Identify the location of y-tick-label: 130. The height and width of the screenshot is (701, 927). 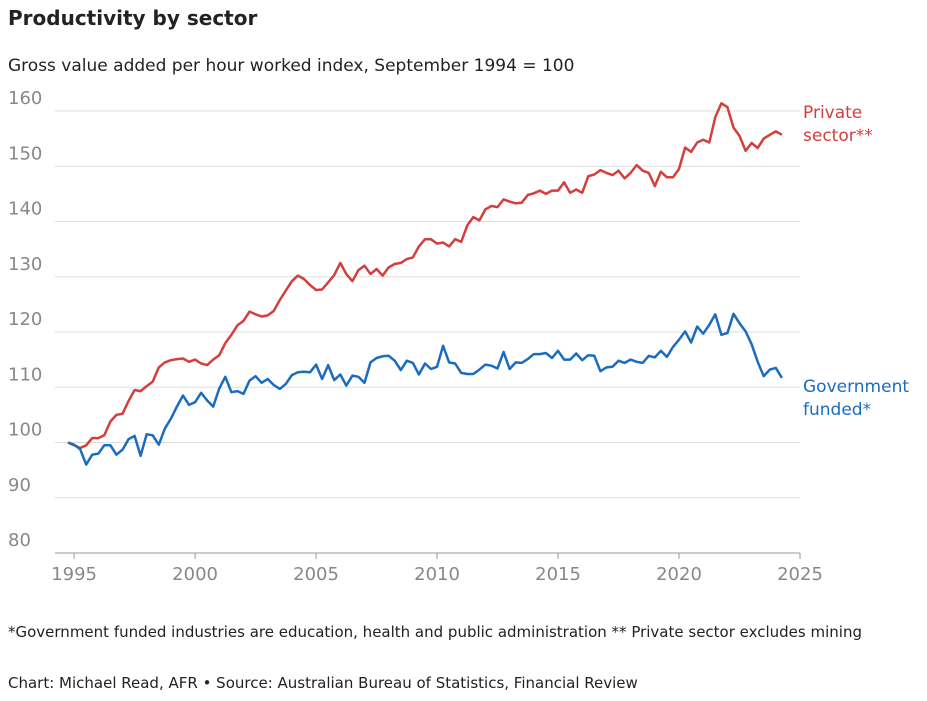
(25, 264).